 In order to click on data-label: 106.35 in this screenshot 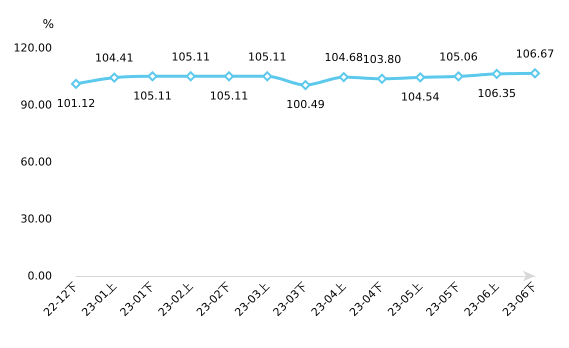, I will do `click(497, 93)`.